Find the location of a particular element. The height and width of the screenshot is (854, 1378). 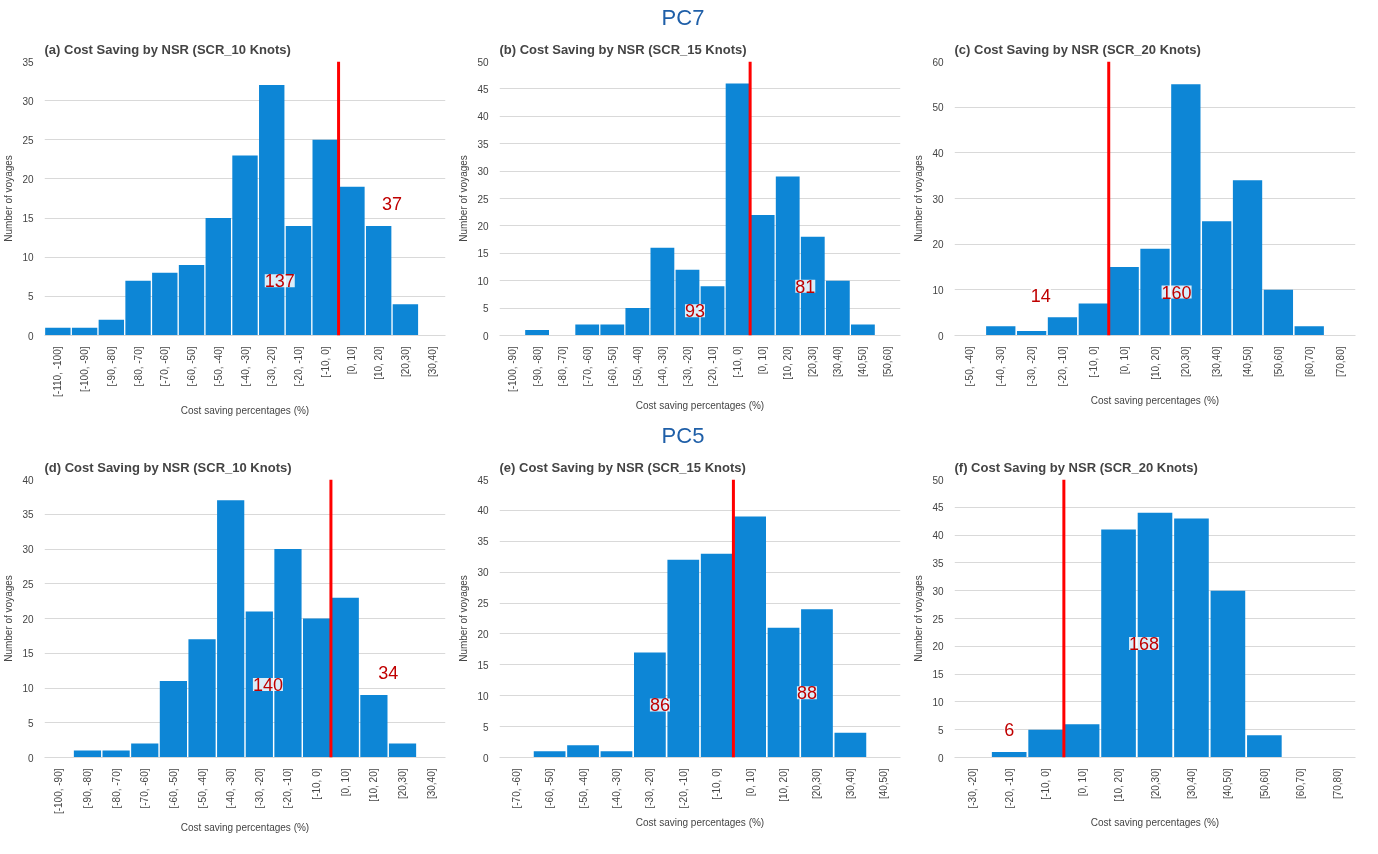

chart-title: (b) Cost Saving by NSR (SCR_15 Knots) is located at coordinates (623, 49).